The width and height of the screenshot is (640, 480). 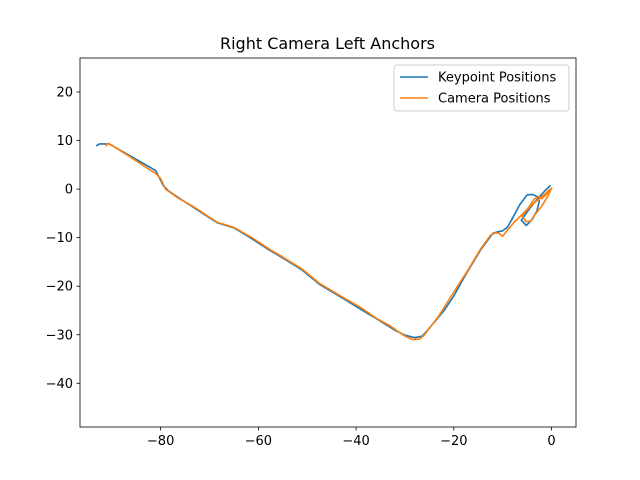 I want to click on y-tick-label: −20, so click(x=59, y=287).